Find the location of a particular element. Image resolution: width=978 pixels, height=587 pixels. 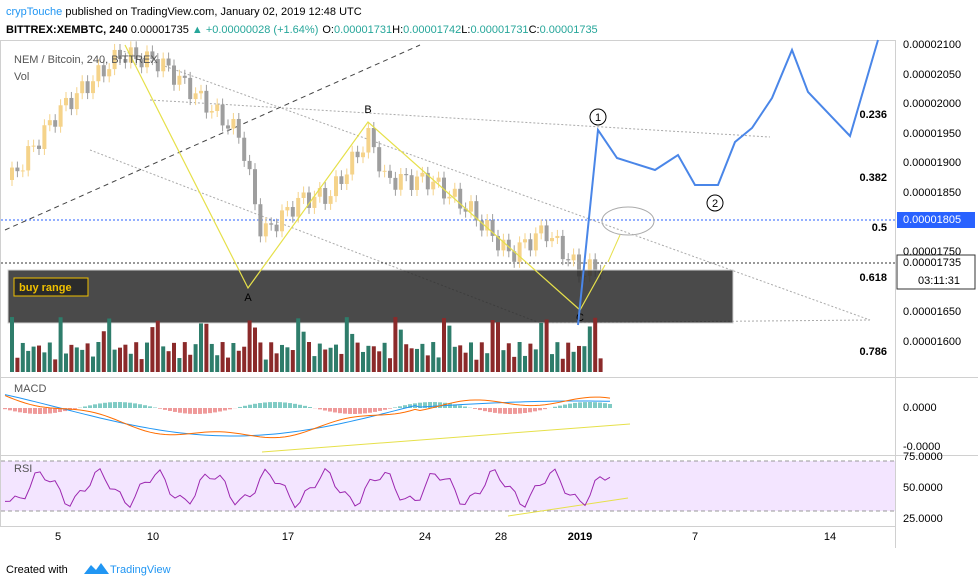

fib-level: 0.236 is located at coordinates (873, 115).